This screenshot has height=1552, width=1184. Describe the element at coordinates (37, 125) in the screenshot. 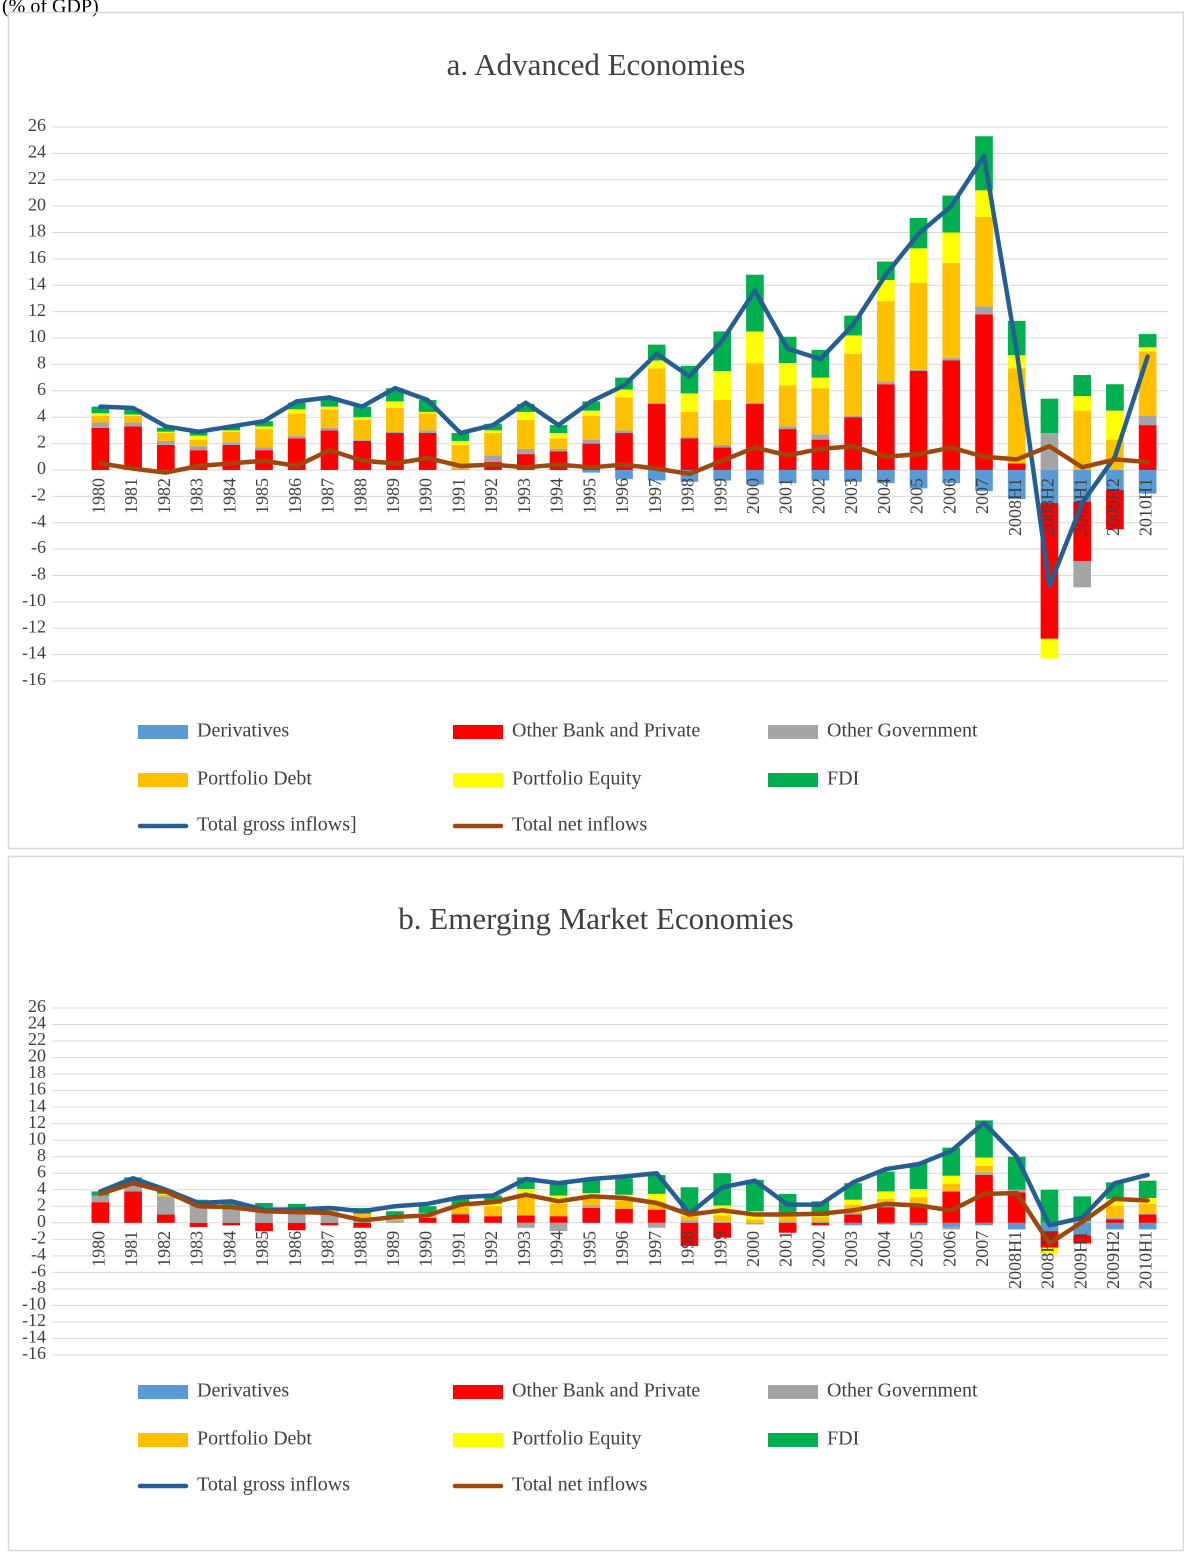

I see `y-tick-label: 26` at that location.